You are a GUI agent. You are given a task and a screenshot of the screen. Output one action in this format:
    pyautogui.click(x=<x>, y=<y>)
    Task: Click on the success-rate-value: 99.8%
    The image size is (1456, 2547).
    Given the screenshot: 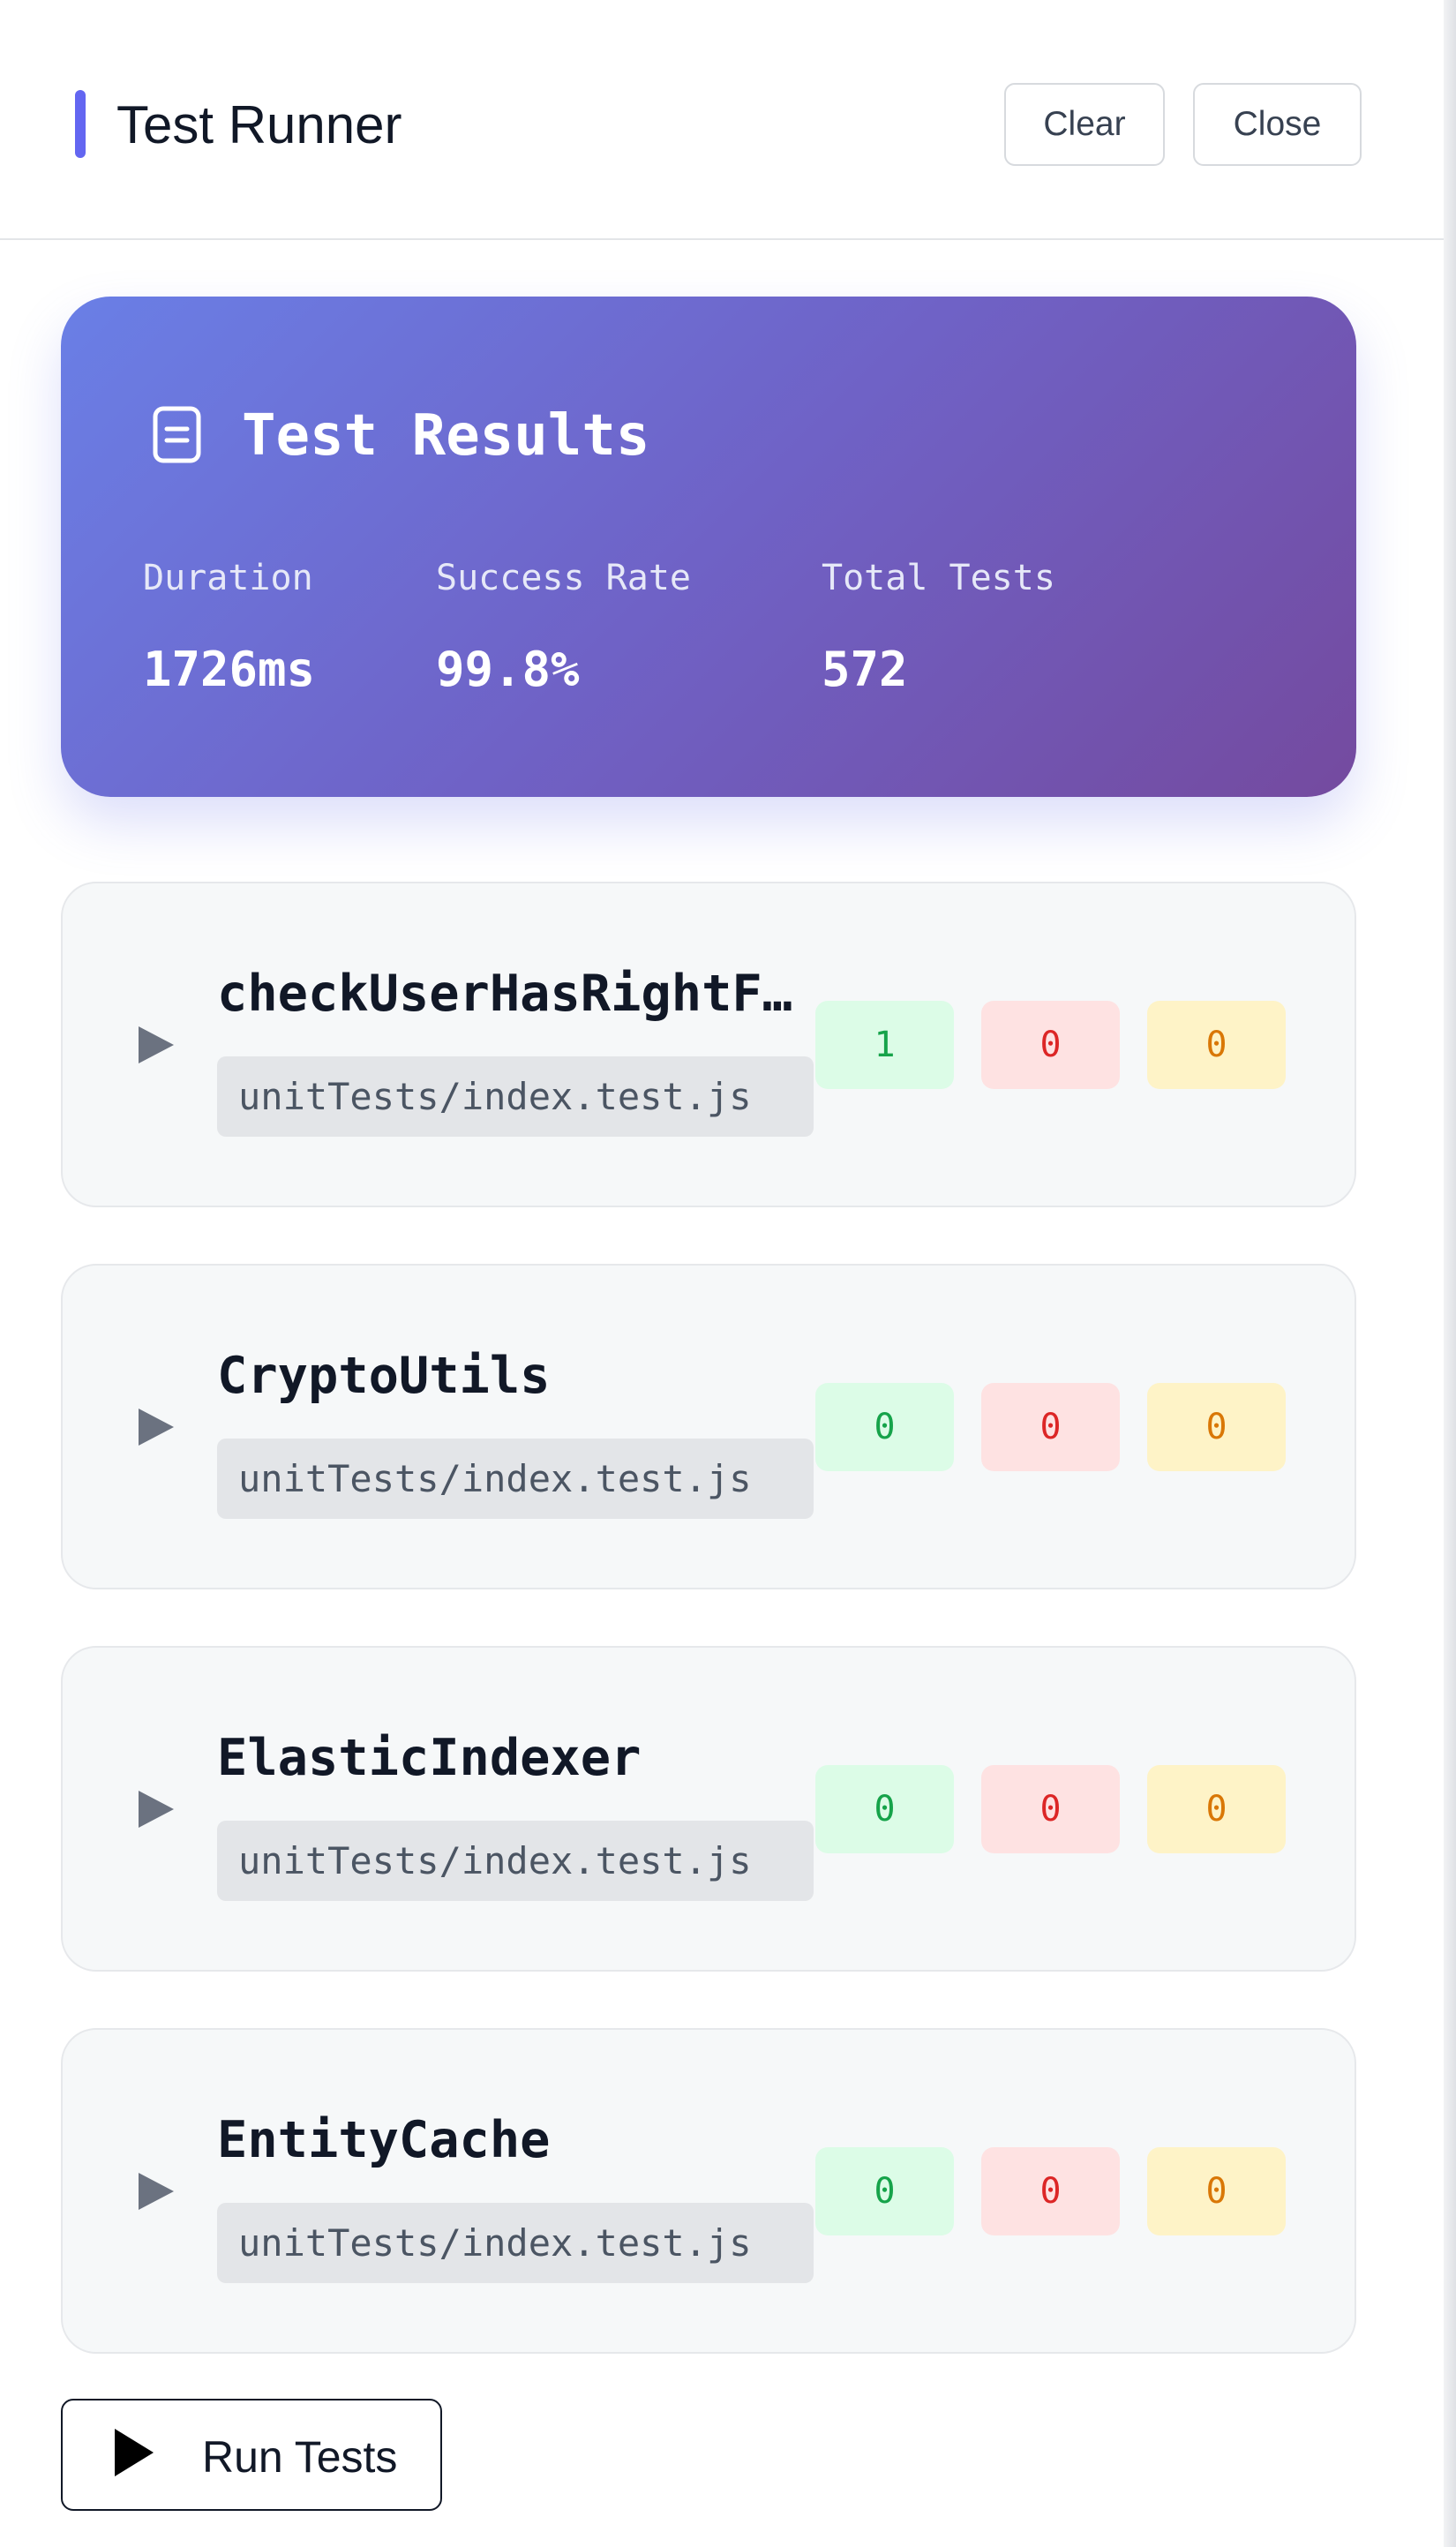 What is the action you would take?
    pyautogui.click(x=508, y=670)
    